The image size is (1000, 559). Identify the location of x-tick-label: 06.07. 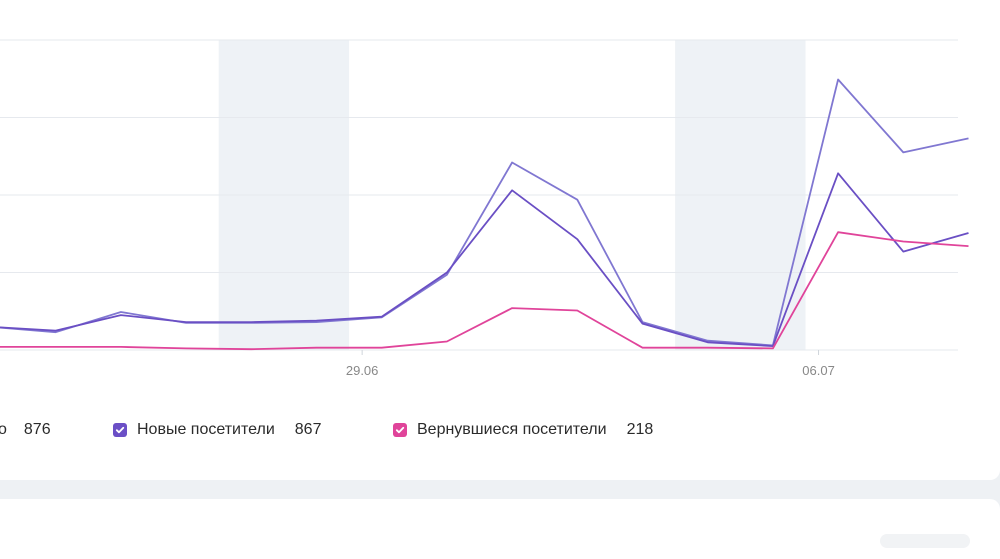
(818, 370).